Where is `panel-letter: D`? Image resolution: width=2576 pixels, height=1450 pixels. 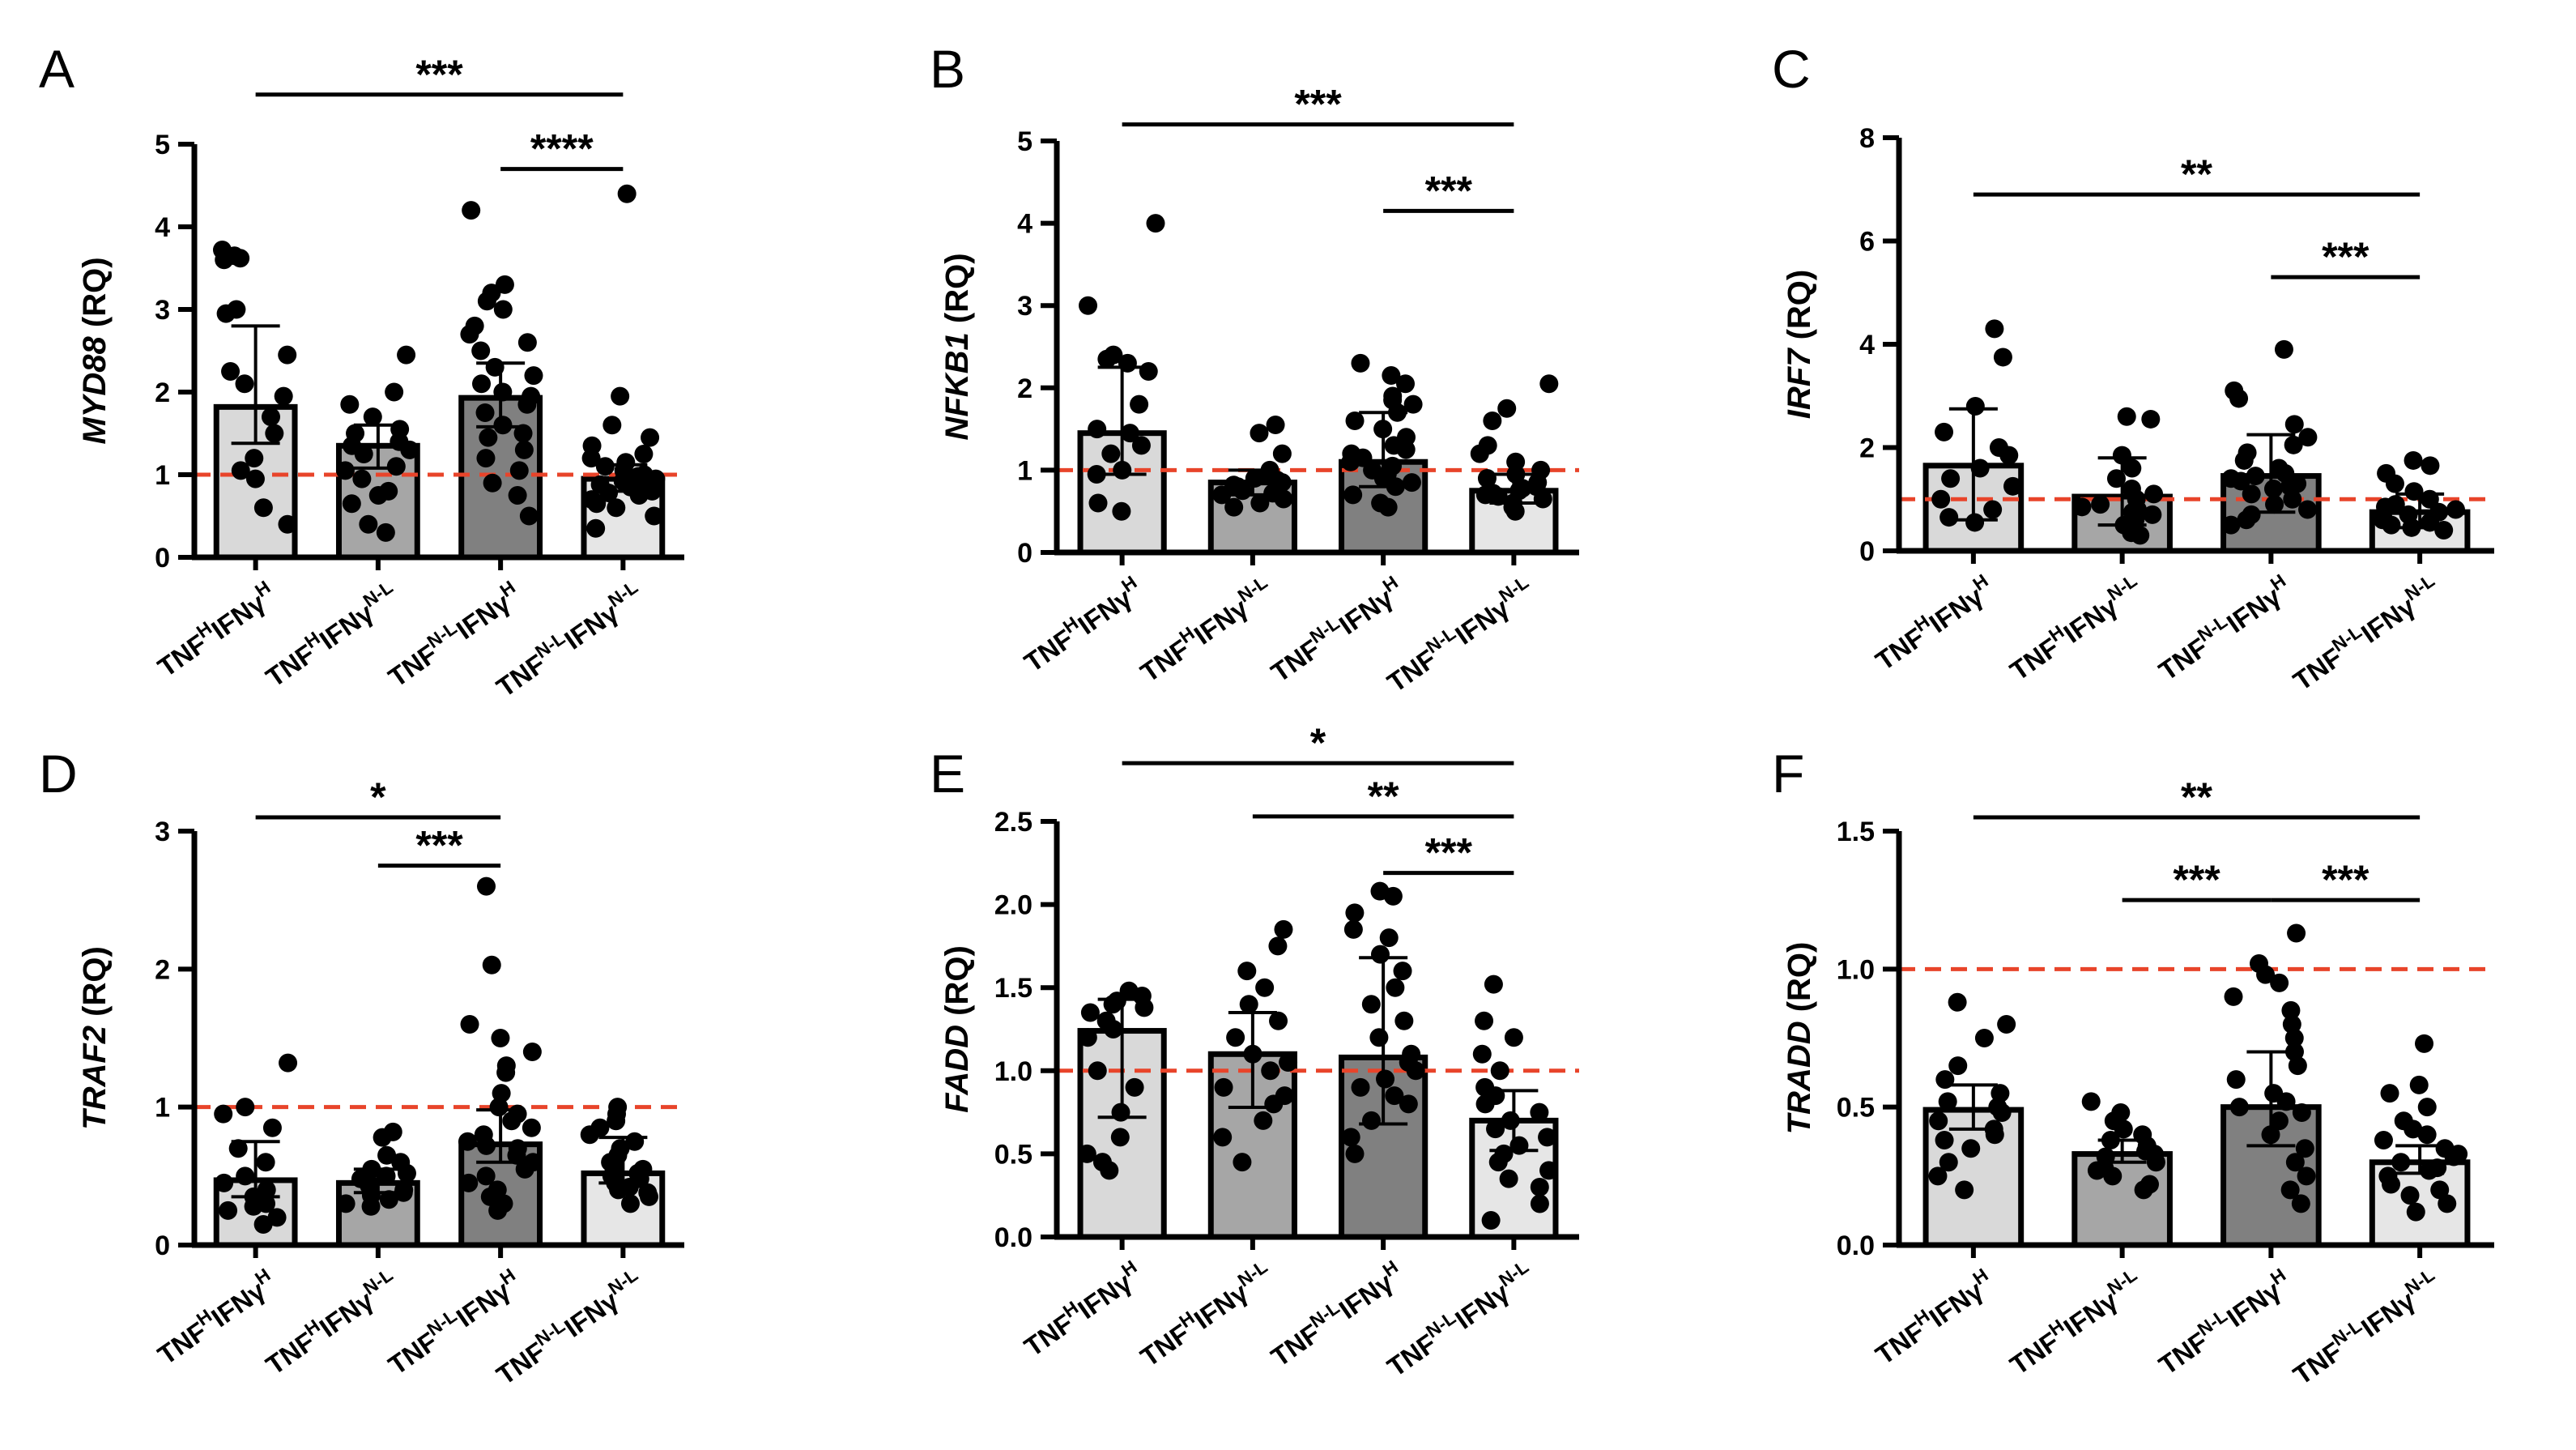 panel-letter: D is located at coordinates (58, 774).